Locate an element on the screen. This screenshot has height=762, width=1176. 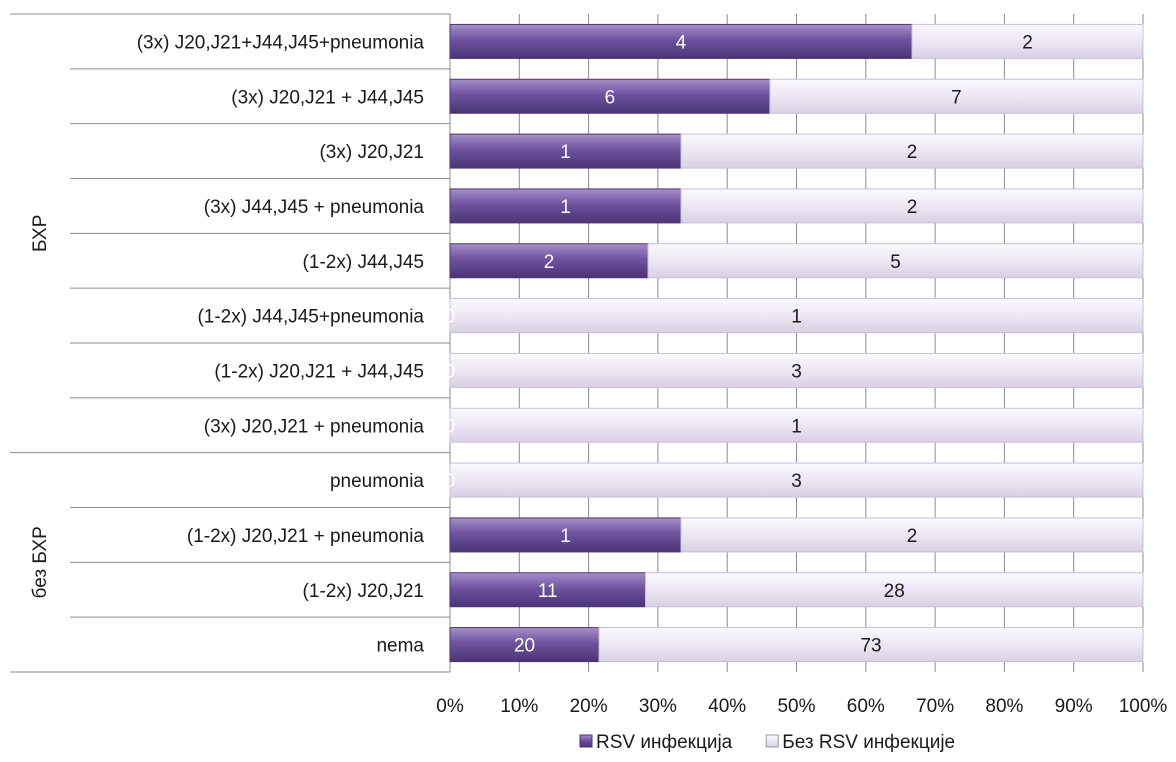
data-label-rsv: 11 is located at coordinates (548, 591).